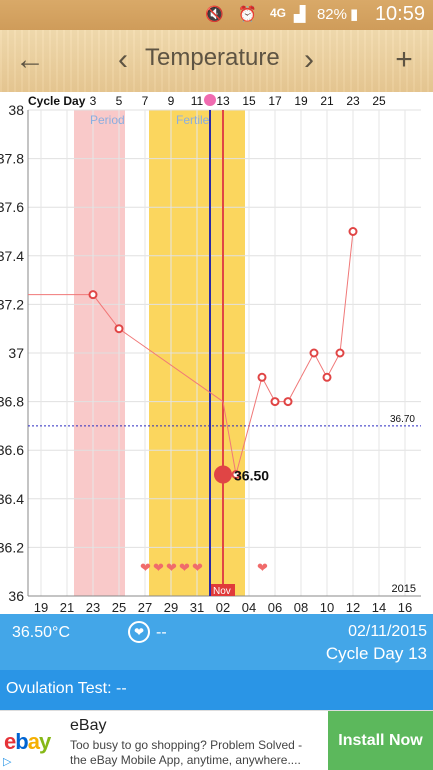  Describe the element at coordinates (223, 474) in the screenshot. I see `selected-point` at that location.